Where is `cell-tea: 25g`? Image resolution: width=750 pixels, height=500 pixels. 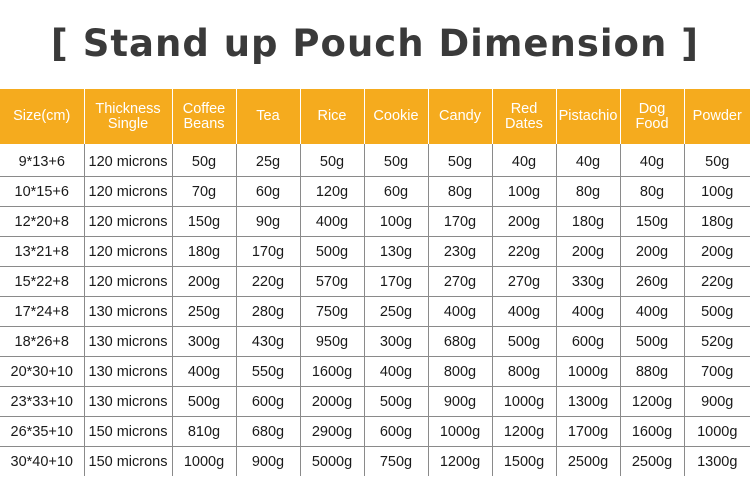
cell-tea: 25g is located at coordinates (268, 160).